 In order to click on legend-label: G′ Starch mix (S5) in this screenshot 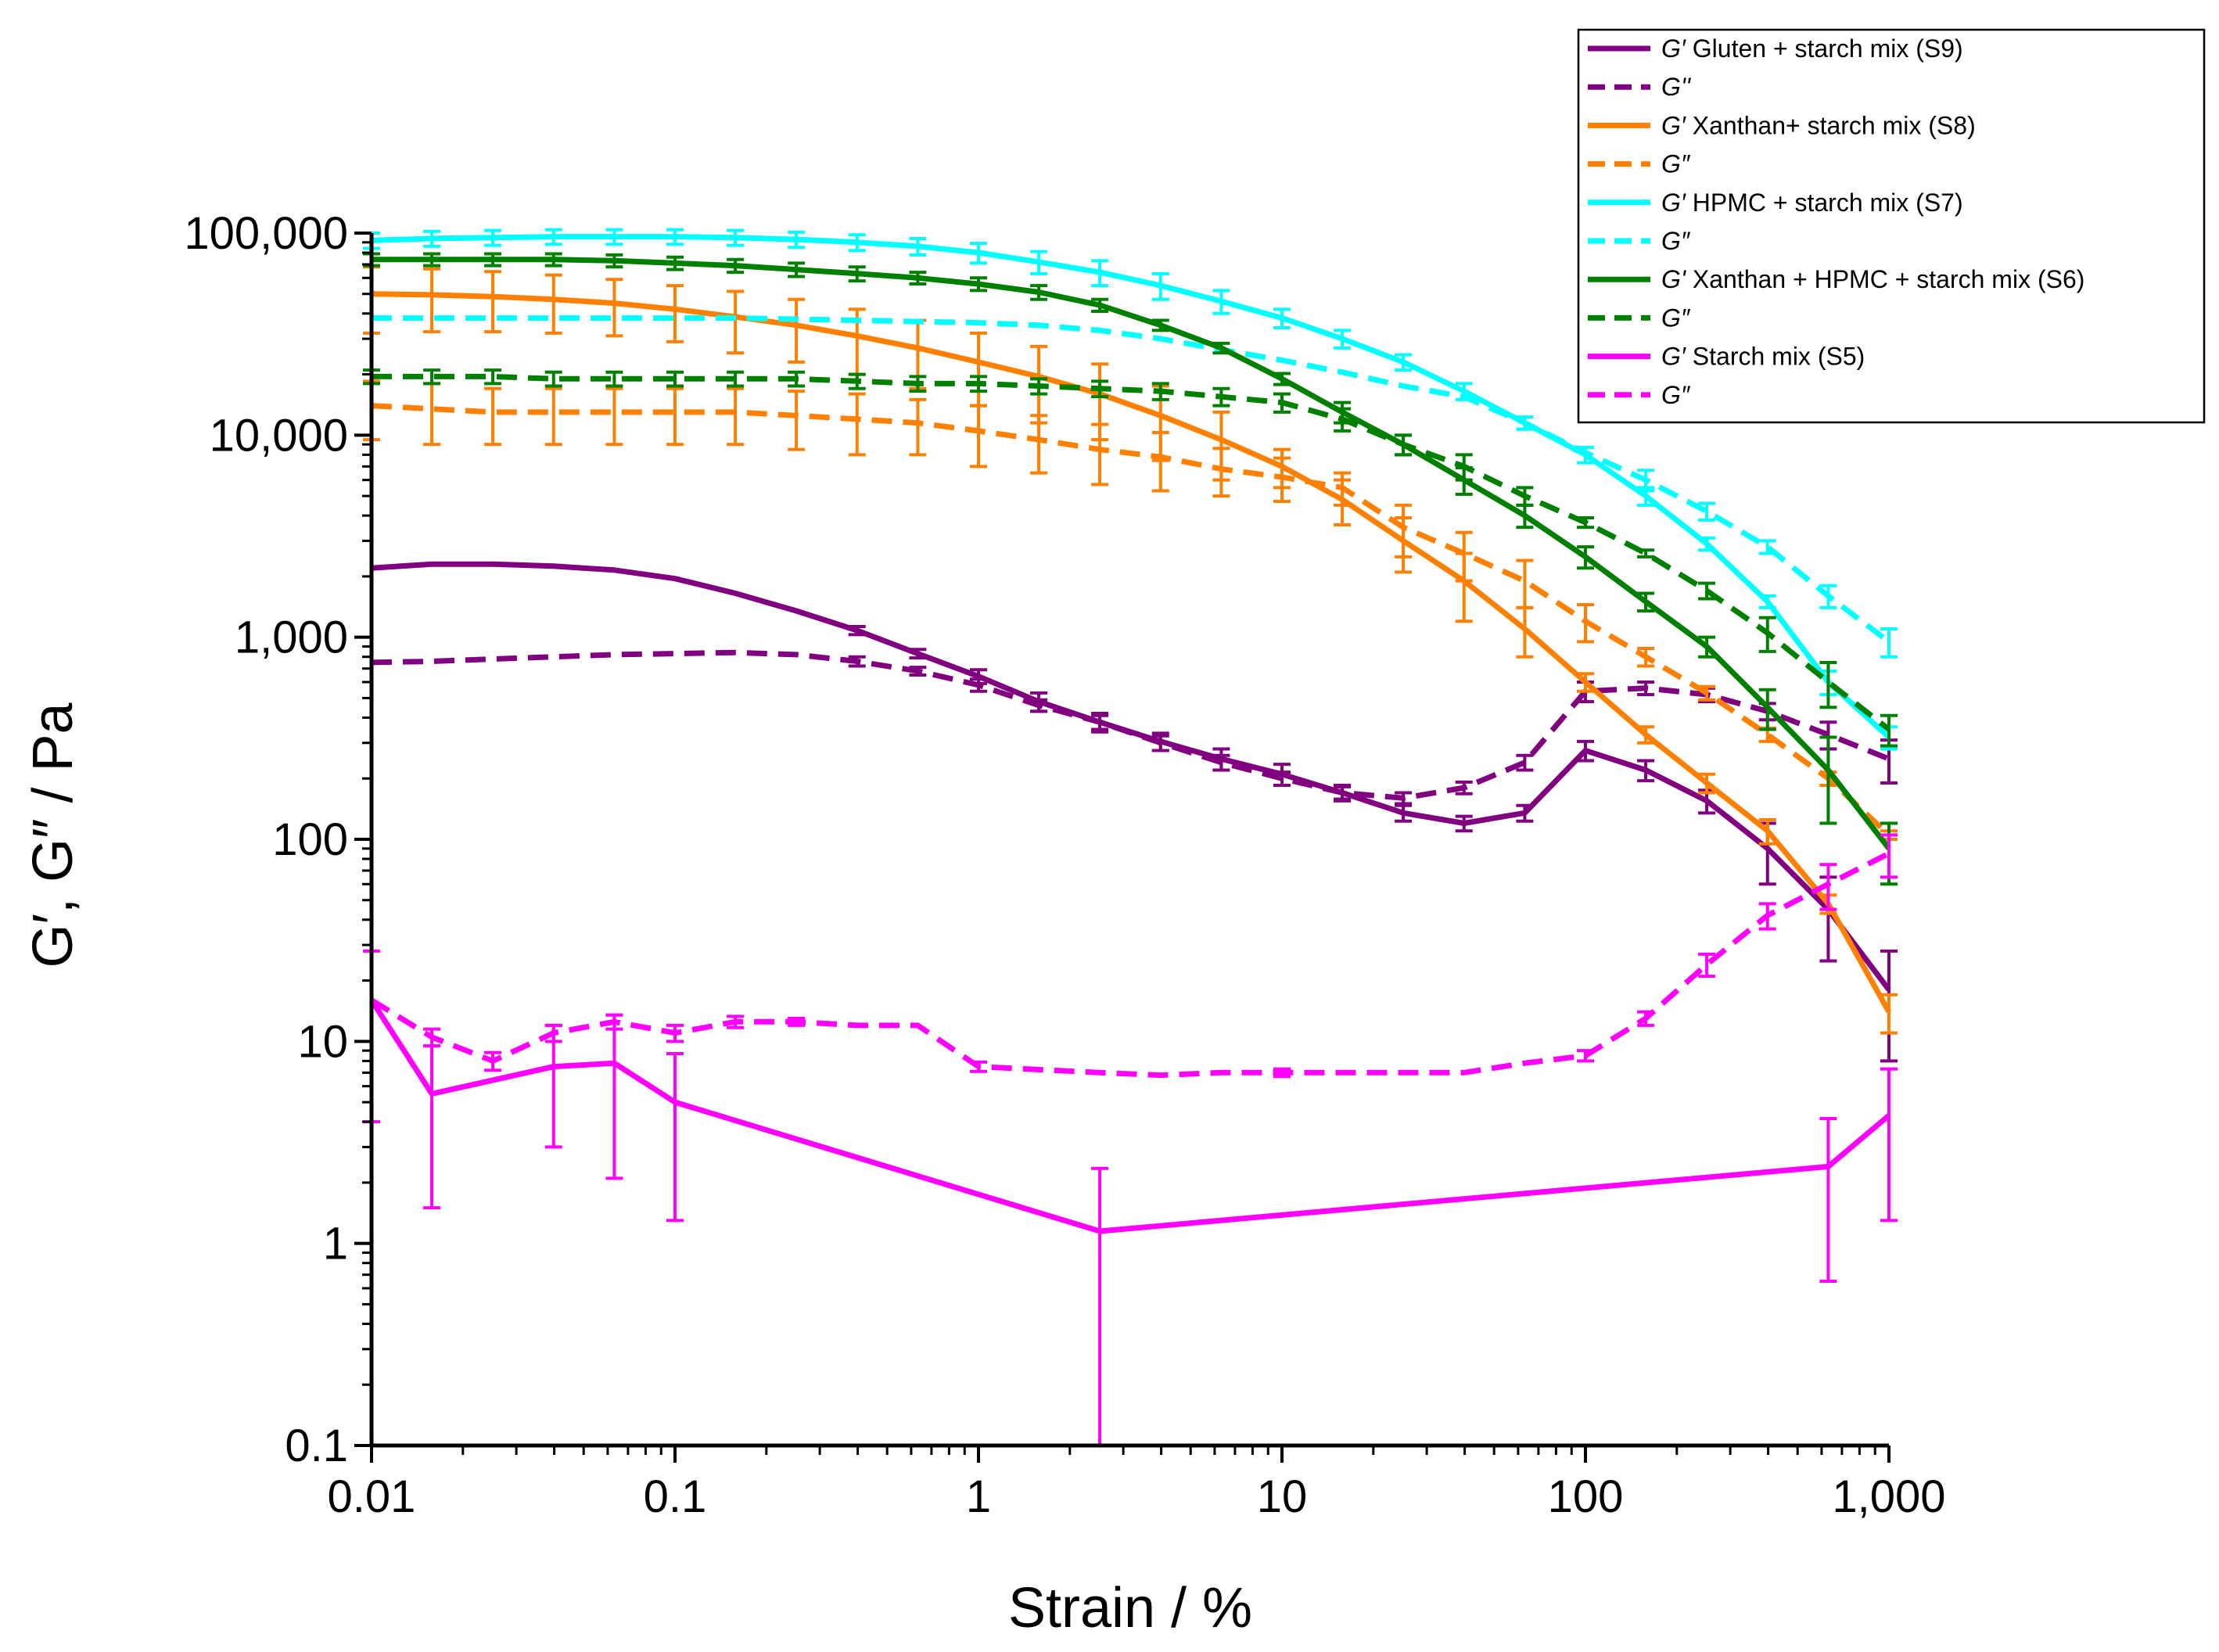, I will do `click(1763, 357)`.